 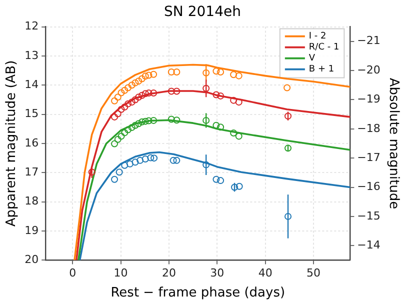 What do you see at coordinates (12, 143) in the screenshot?
I see `y-axis-title: Apparent magnitude (AB)` at bounding box center [12, 143].